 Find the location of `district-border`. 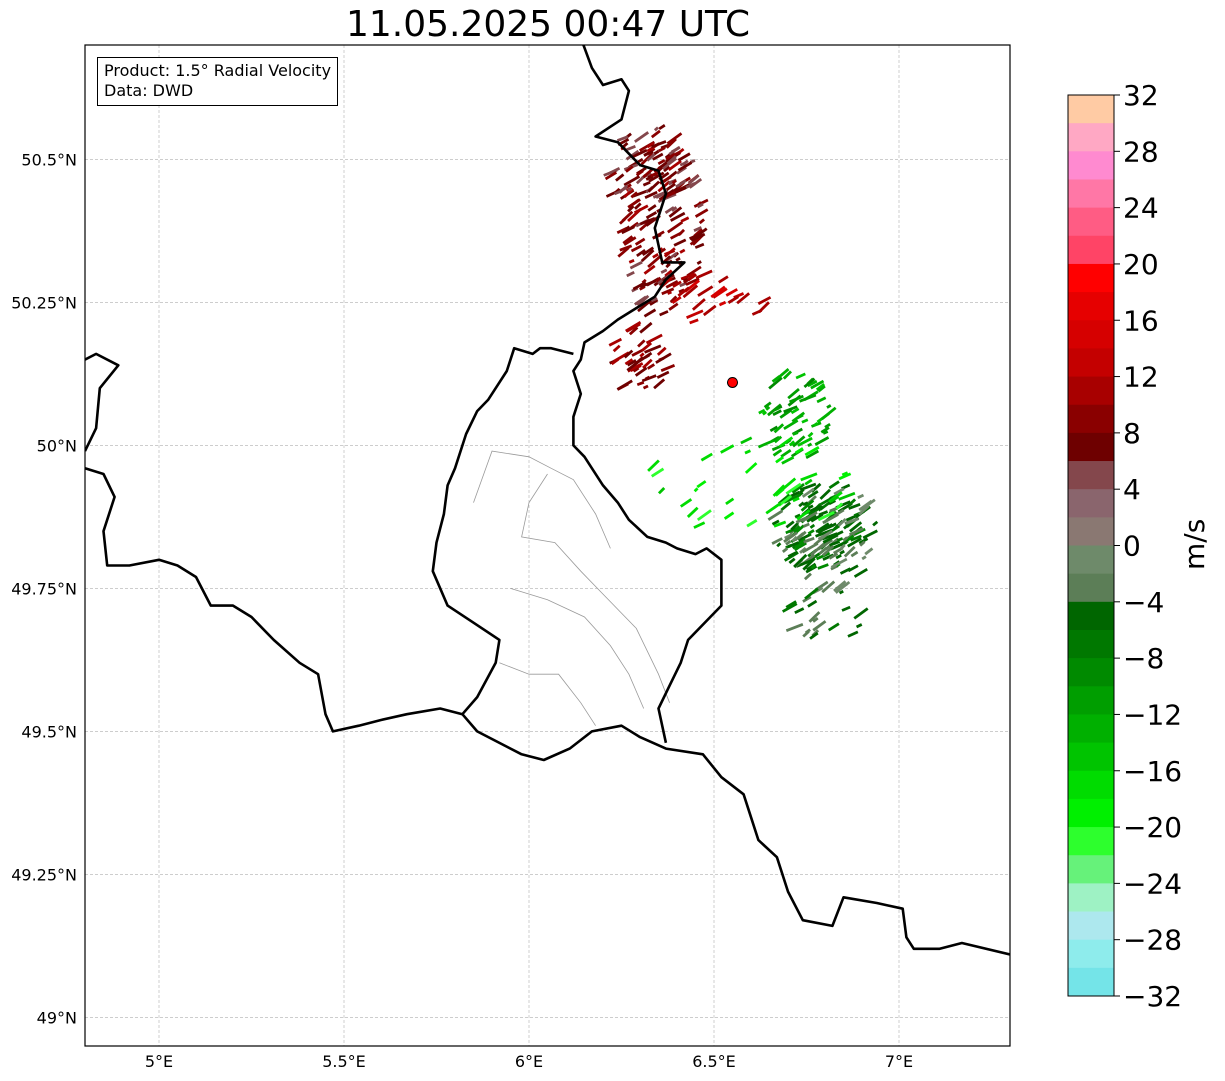

district-border is located at coordinates (547, 694).